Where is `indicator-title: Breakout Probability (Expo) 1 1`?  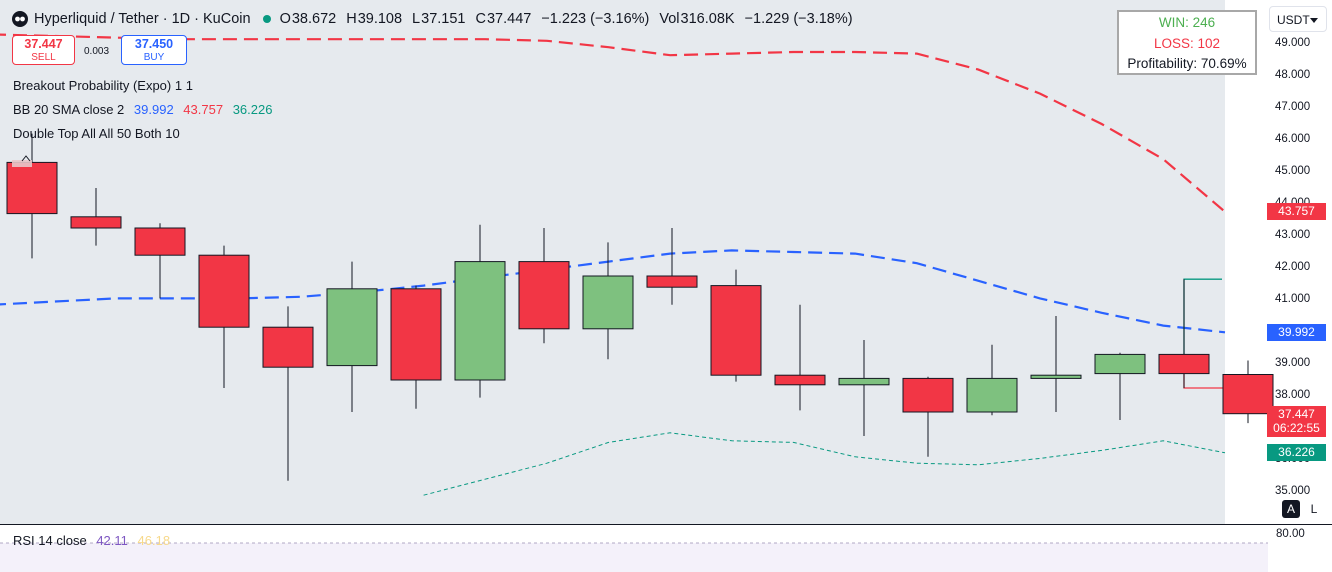 indicator-title: Breakout Probability (Expo) 1 1 is located at coordinates (103, 85).